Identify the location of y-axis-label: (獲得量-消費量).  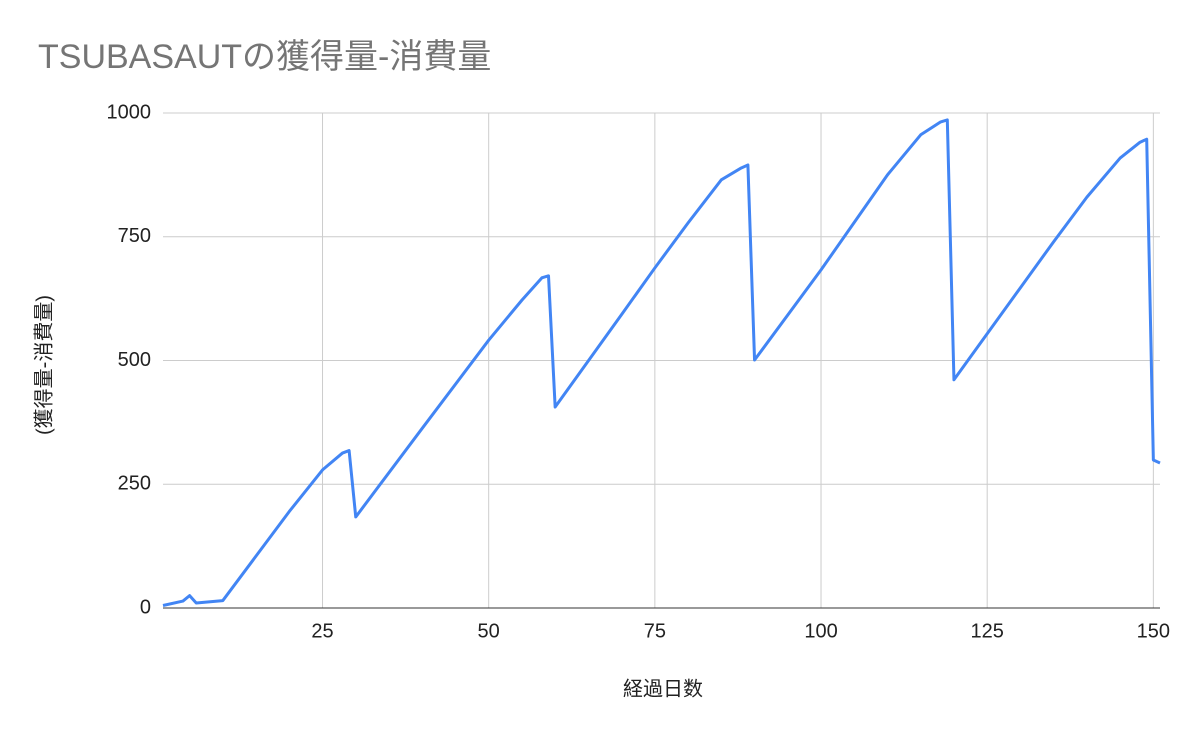
(43, 365).